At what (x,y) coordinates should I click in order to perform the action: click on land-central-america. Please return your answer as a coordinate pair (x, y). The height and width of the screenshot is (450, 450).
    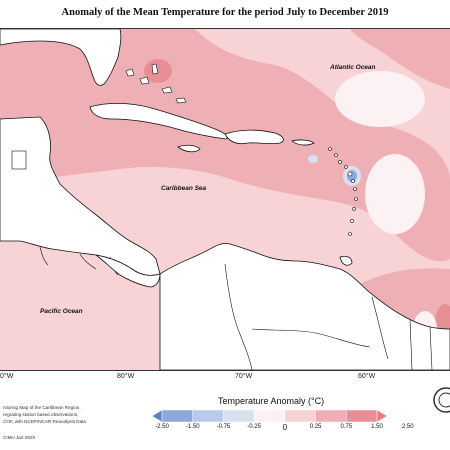
    Looking at the image, I should click on (80, 196).